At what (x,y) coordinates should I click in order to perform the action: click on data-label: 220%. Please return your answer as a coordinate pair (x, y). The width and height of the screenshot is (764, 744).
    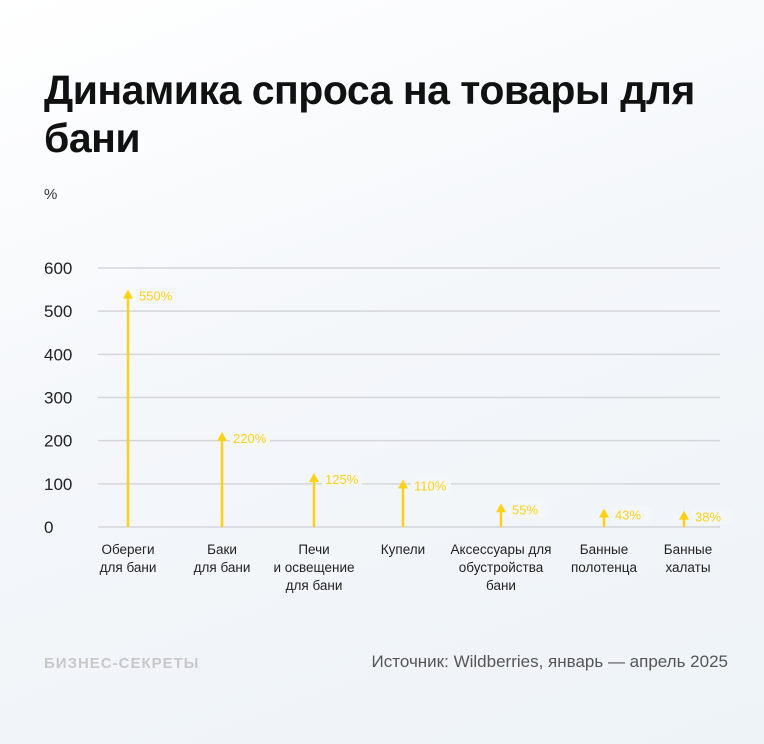
    Looking at the image, I should click on (250, 438).